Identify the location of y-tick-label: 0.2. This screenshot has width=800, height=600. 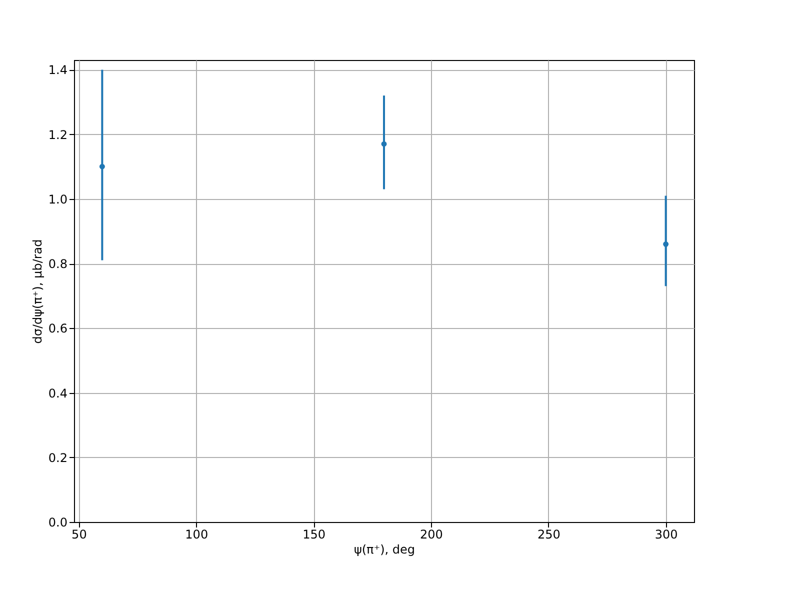
(58, 457).